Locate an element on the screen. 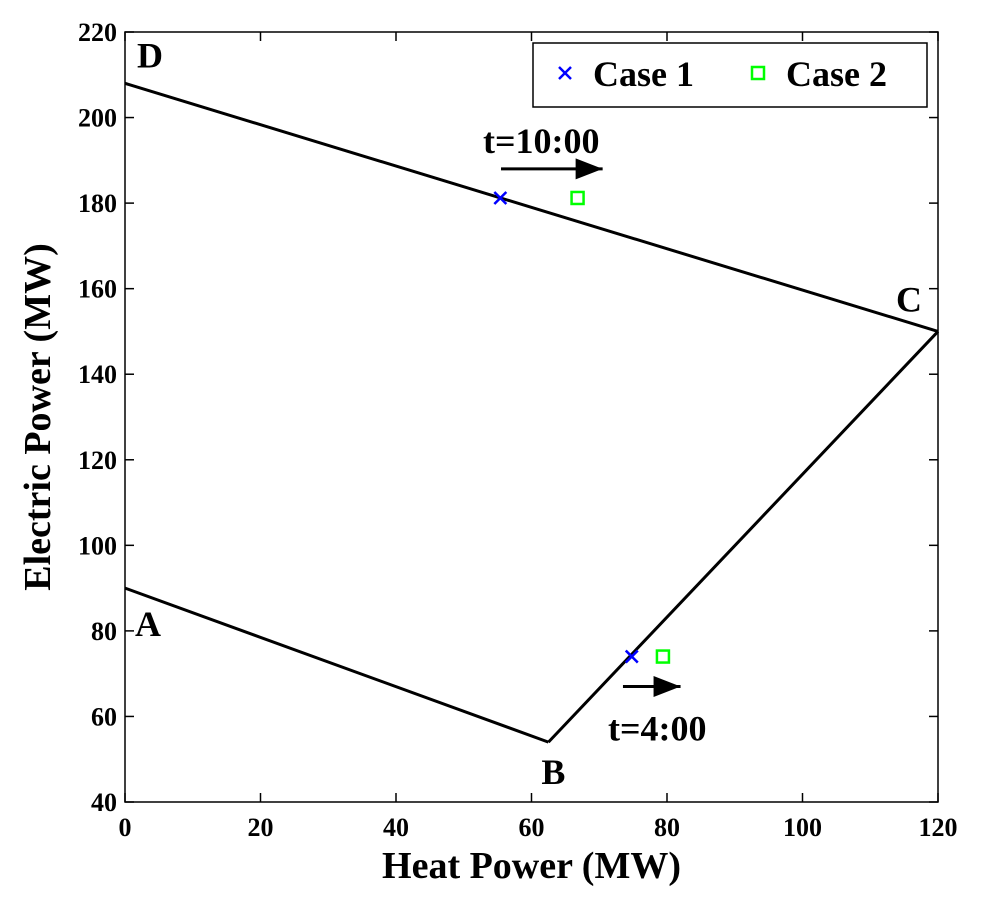 This screenshot has width=984, height=902. legend-label-2: Case 2 is located at coordinates (836, 74).